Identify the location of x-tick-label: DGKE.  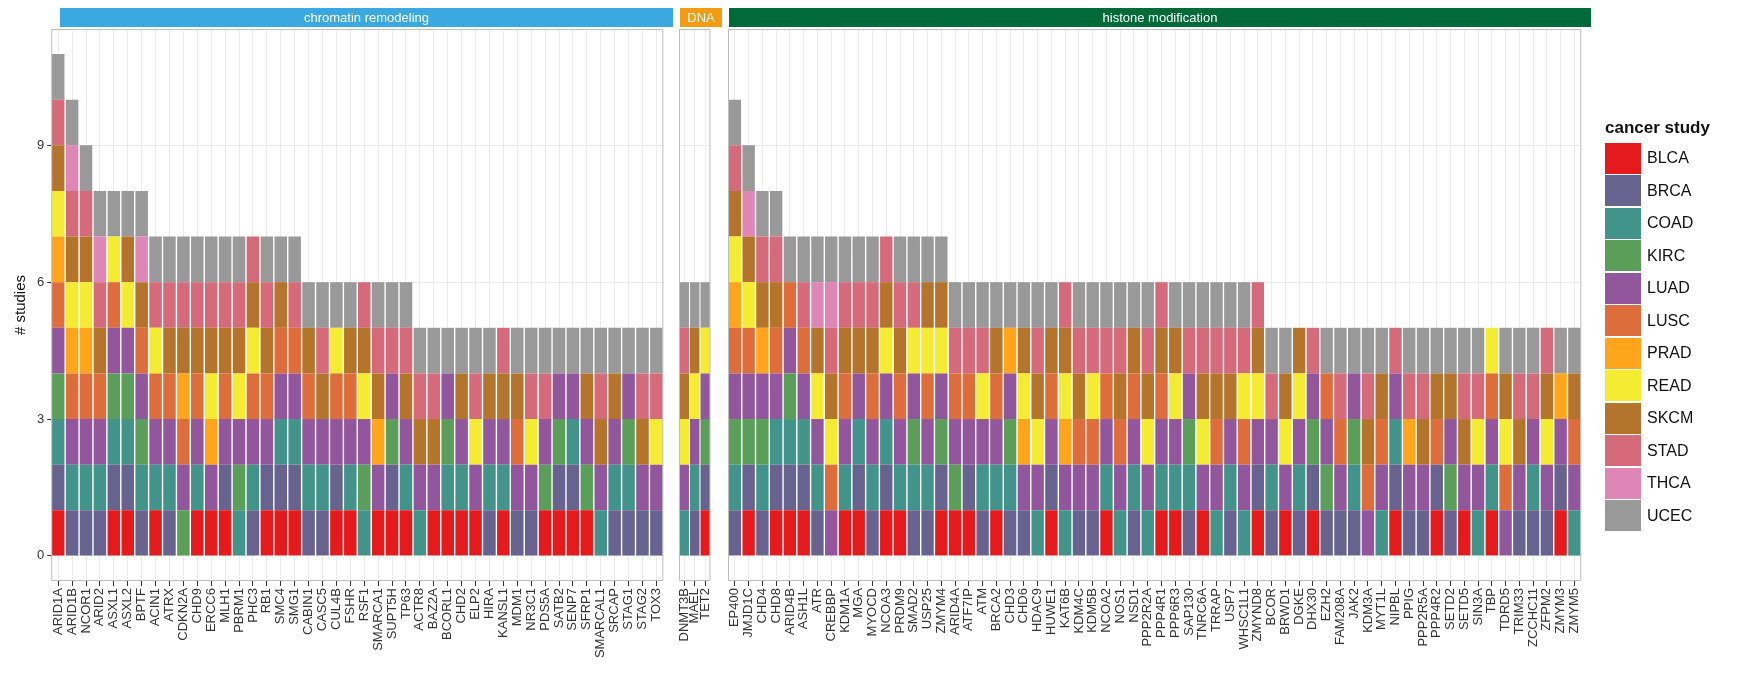
(1298, 606).